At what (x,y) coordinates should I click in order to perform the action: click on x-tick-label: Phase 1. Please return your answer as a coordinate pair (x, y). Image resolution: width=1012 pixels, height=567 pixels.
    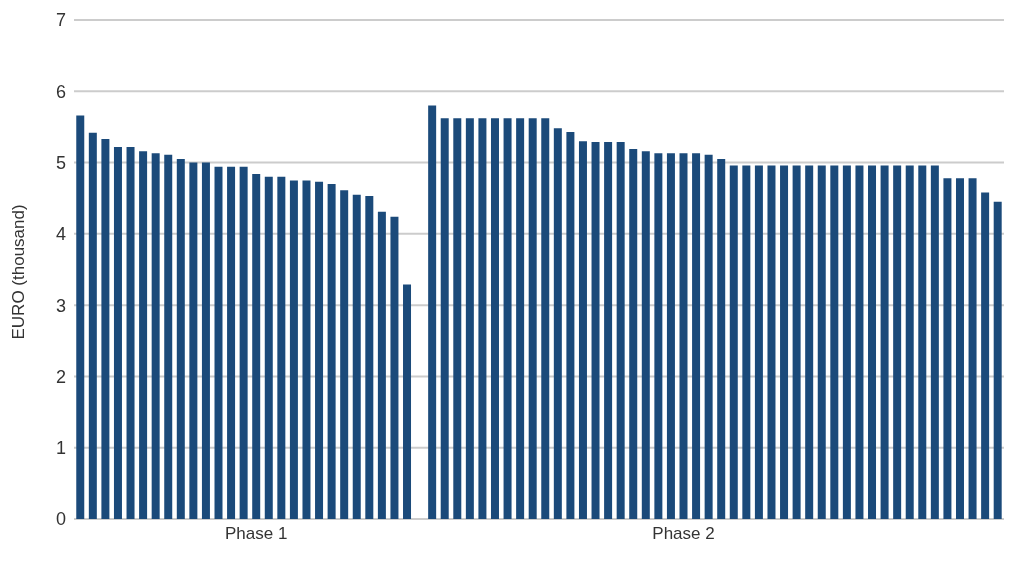
    Looking at the image, I should click on (256, 534).